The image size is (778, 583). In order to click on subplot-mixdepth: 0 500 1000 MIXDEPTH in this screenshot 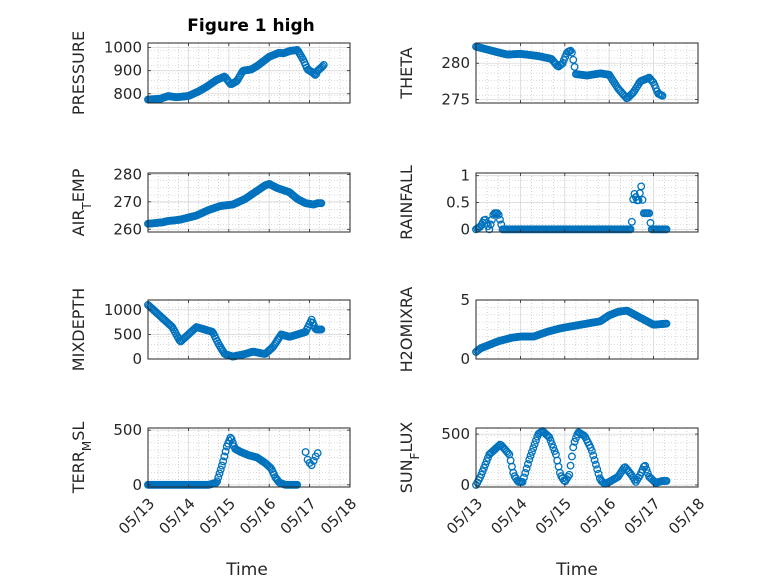, I will do `click(210, 329)`.